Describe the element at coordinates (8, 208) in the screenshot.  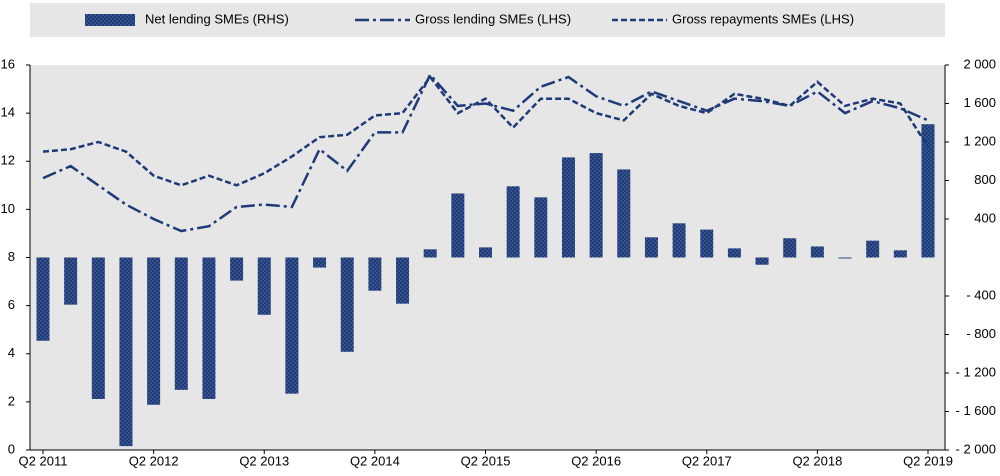
I see `y-tick-label: 10` at that location.